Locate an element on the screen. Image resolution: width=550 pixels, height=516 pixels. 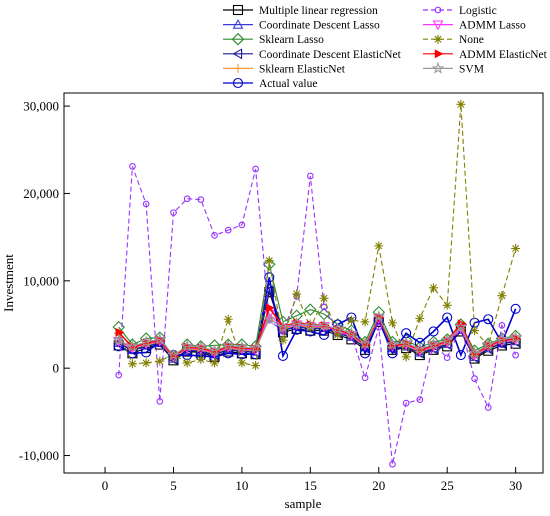
legend-label-sklearn-lasso: Sklearn Lasso is located at coordinates (291, 40).